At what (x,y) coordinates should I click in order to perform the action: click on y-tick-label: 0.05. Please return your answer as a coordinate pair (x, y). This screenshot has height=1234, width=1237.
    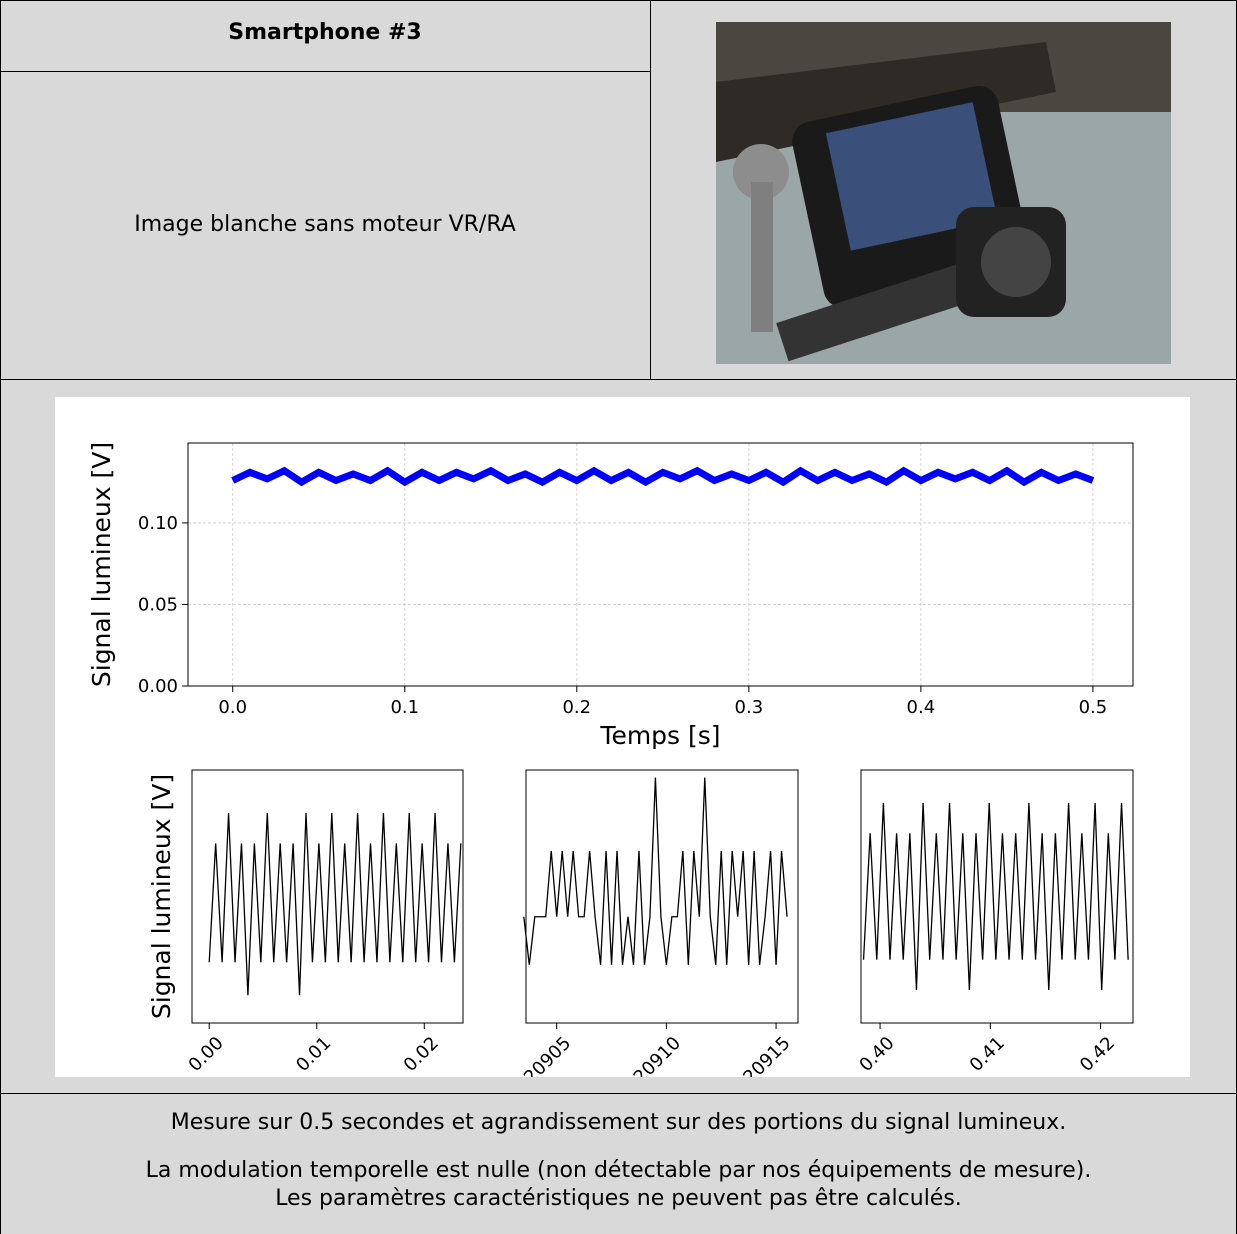
    Looking at the image, I should click on (158, 604).